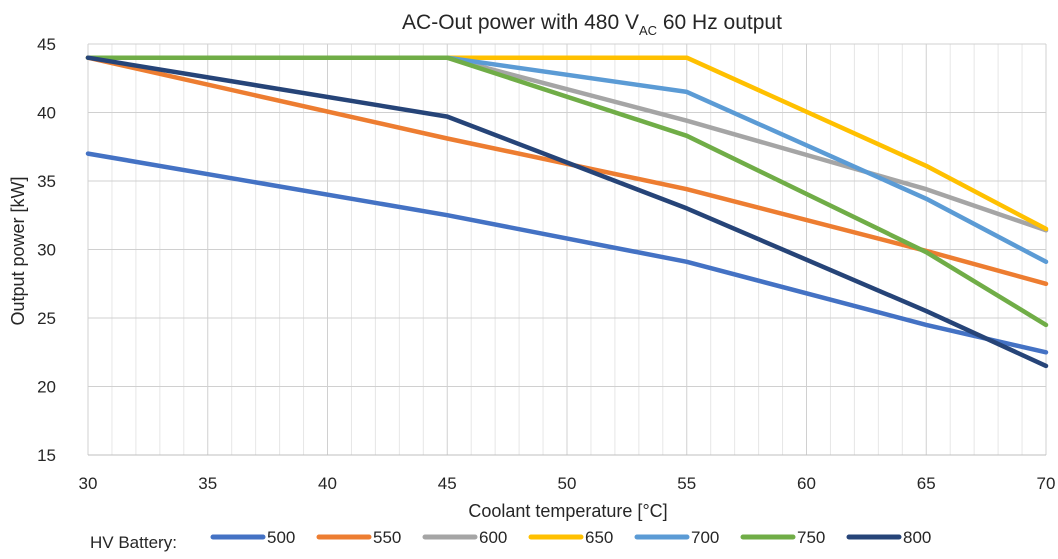 Image resolution: width=1058 pixels, height=559 pixels. Describe the element at coordinates (806, 483) in the screenshot. I see `x-tick-label: 60` at that location.